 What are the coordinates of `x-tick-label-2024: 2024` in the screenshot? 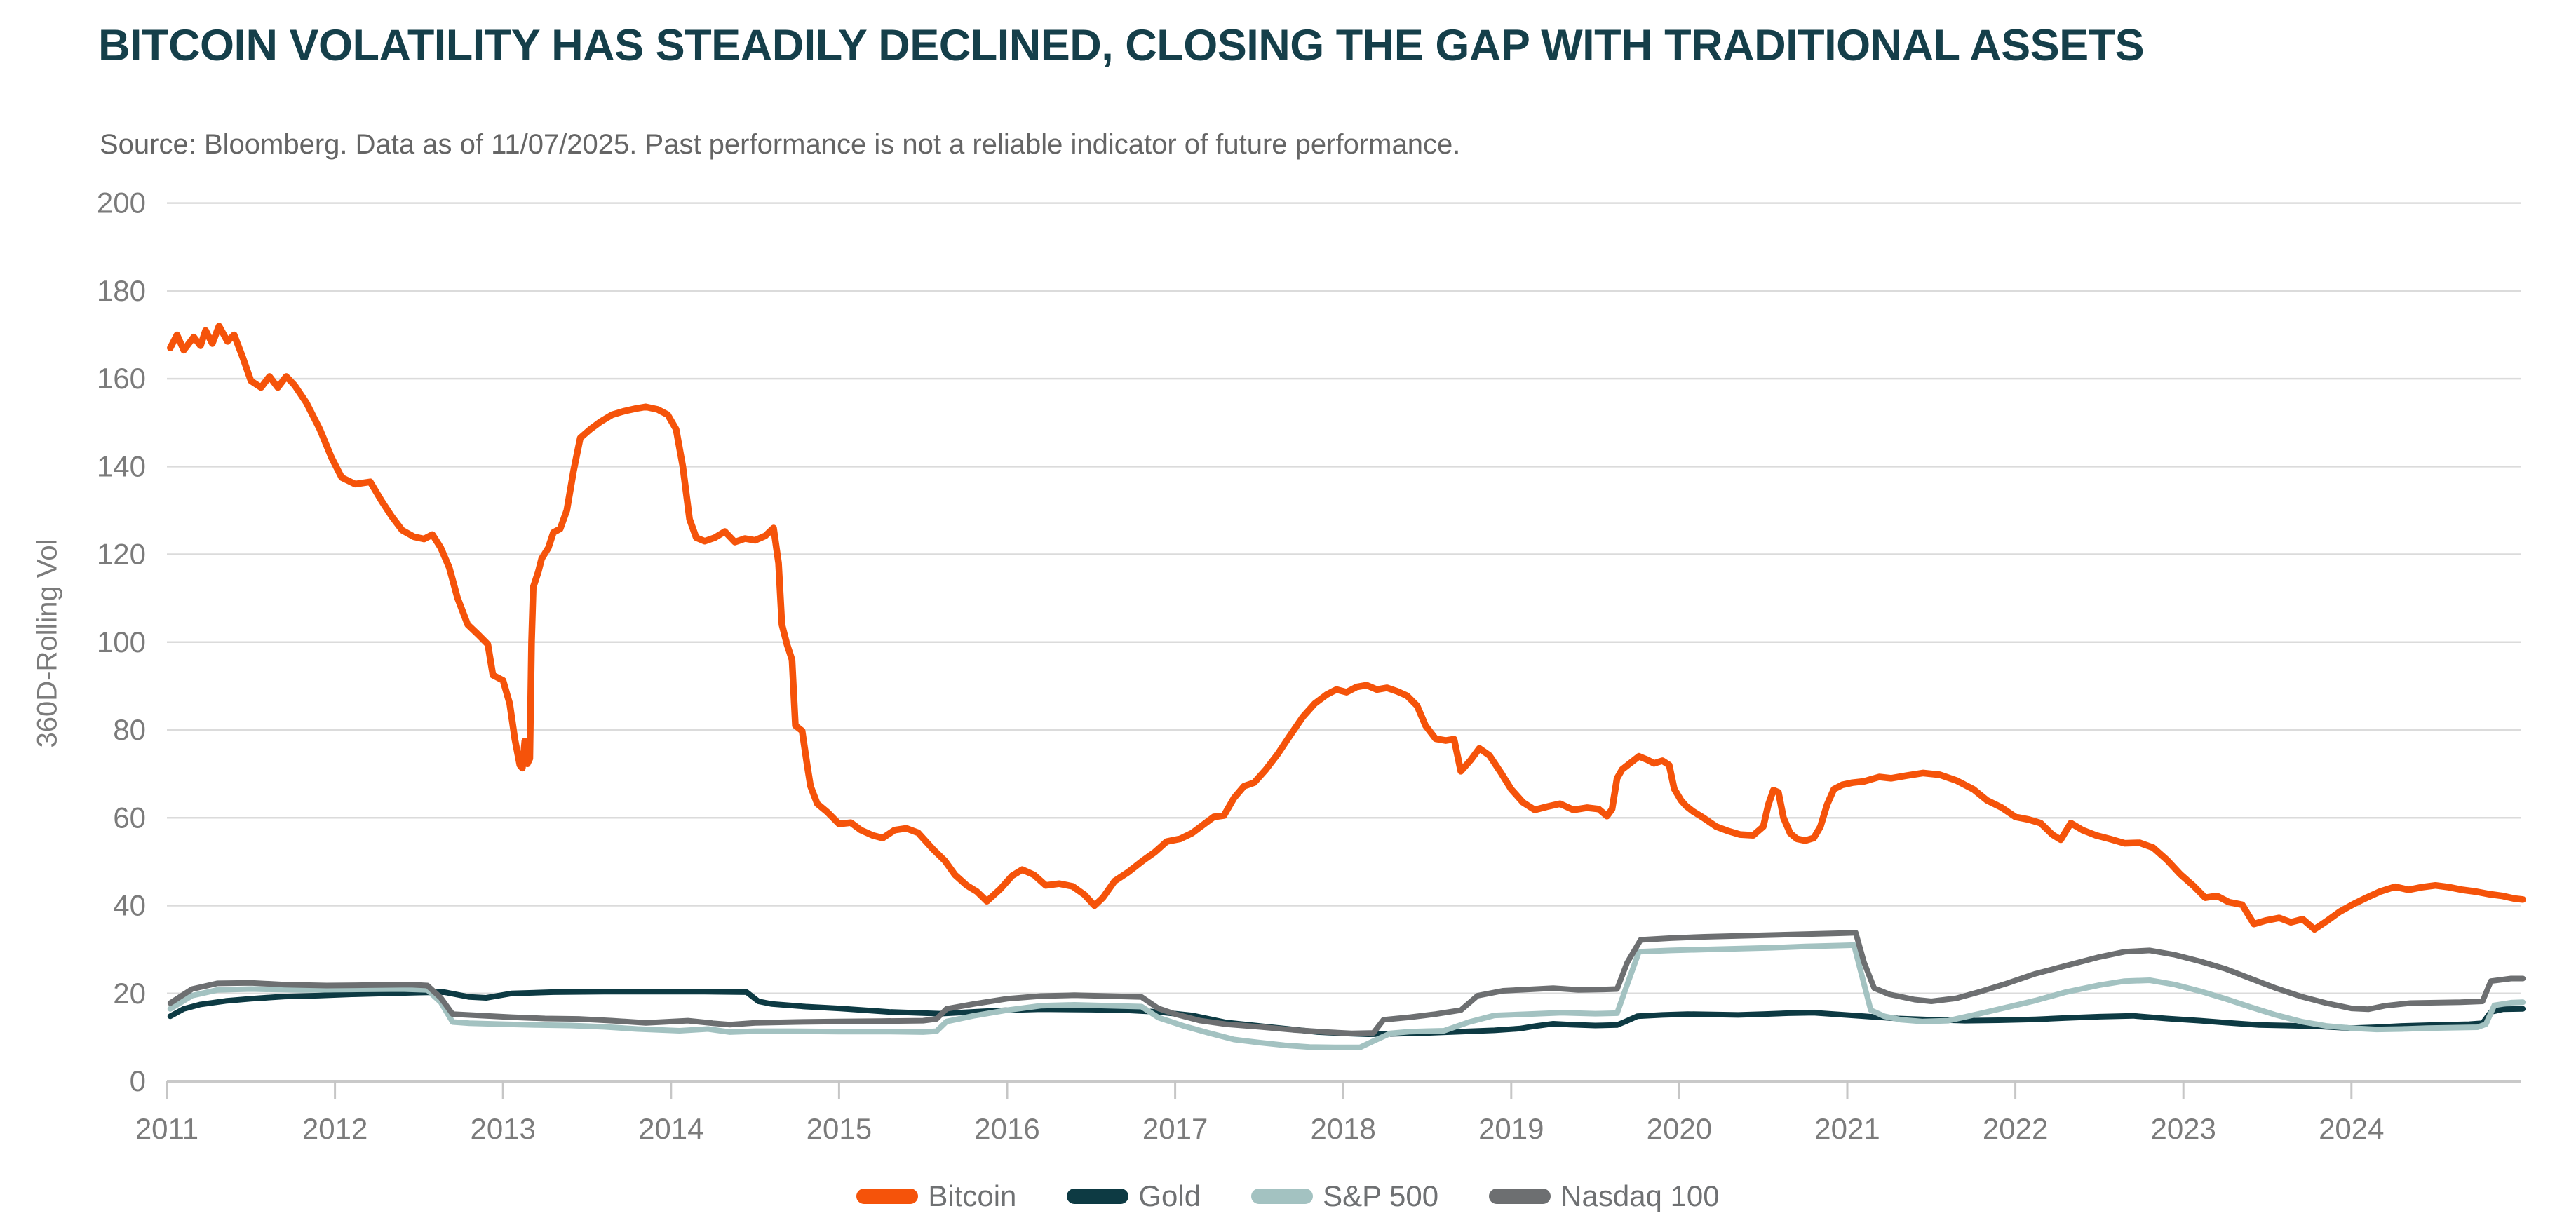 It's located at (2351, 1128).